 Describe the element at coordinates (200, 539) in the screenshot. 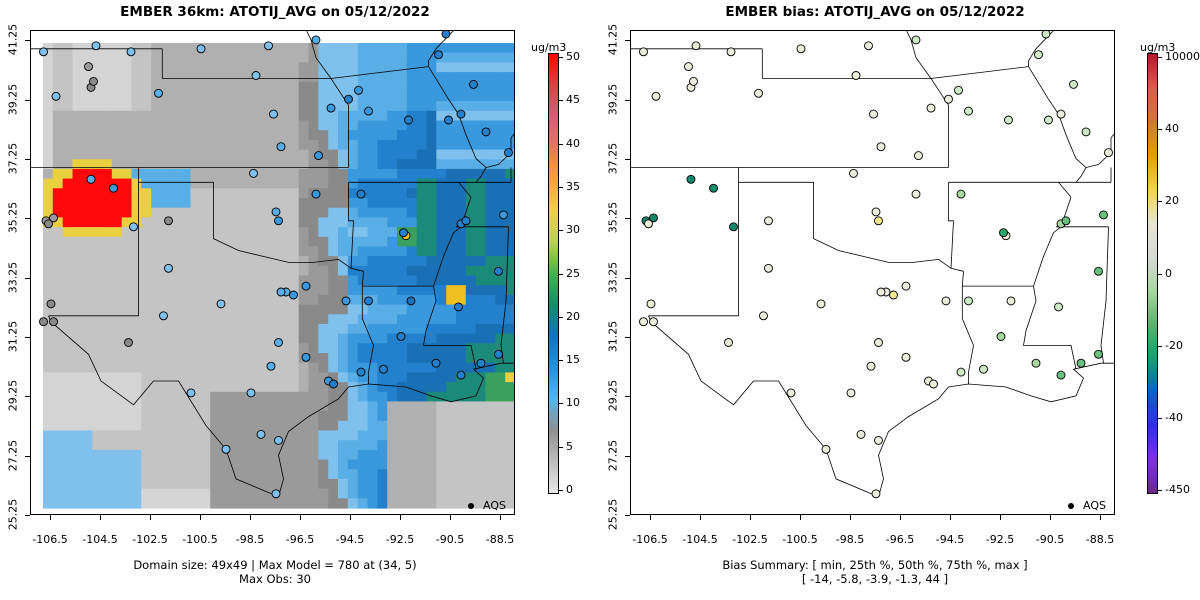

I see `x-tick-label: -100.5` at that location.